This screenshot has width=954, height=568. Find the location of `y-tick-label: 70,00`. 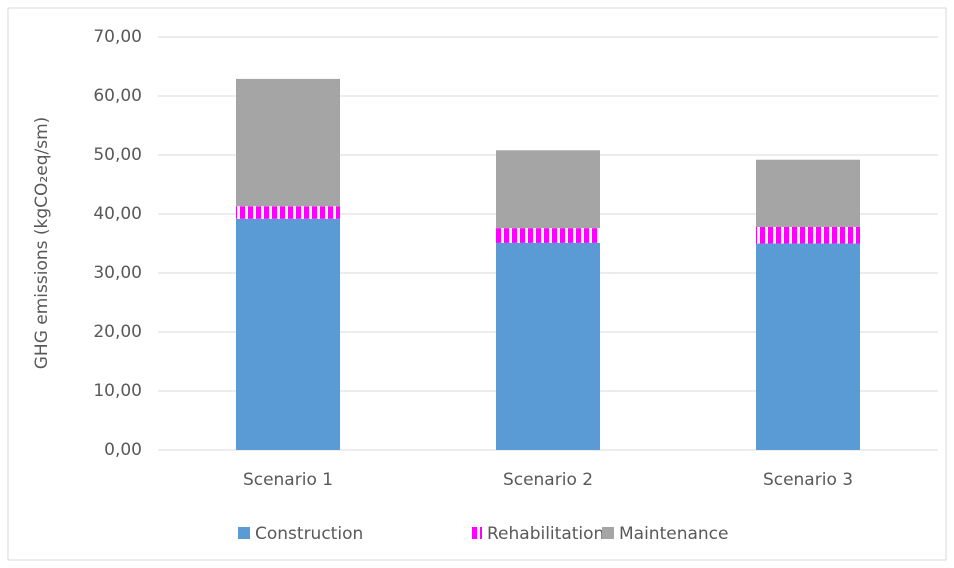

y-tick-label: 70,00 is located at coordinates (117, 37).